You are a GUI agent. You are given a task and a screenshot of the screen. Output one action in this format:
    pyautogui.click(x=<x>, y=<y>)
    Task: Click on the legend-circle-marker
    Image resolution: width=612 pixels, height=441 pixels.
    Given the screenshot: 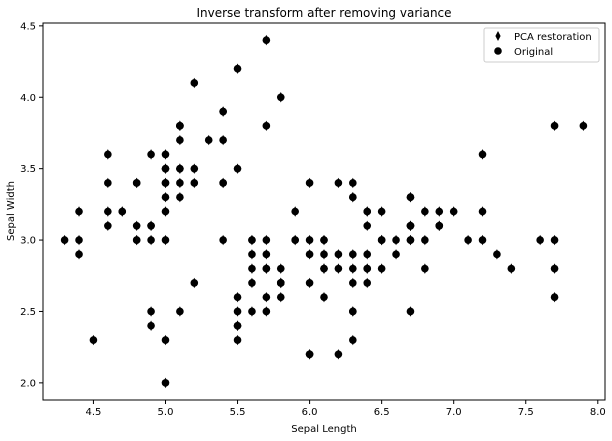 What is the action you would take?
    pyautogui.click(x=498, y=51)
    